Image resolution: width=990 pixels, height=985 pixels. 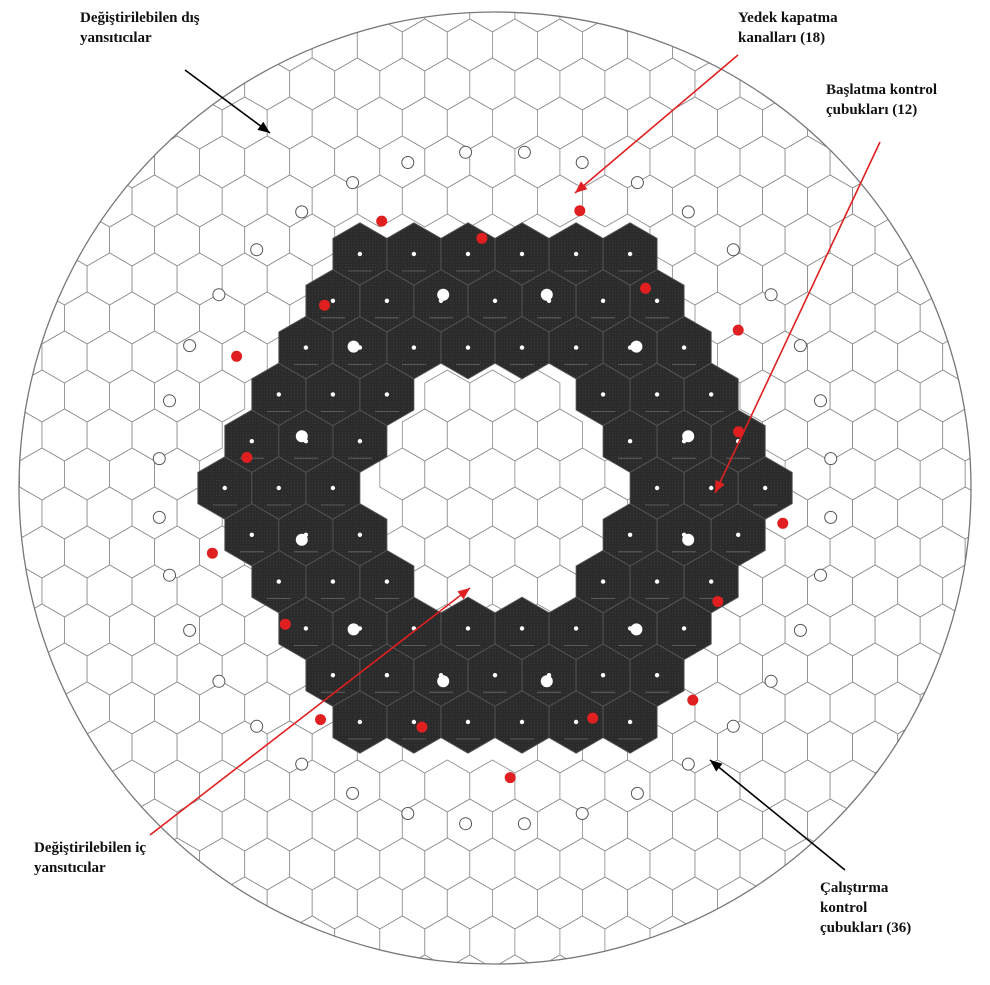 What do you see at coordinates (788, 28) in the screenshot?
I see `label-spare-shutdown: Yedek kapatma kanalları (18)` at bounding box center [788, 28].